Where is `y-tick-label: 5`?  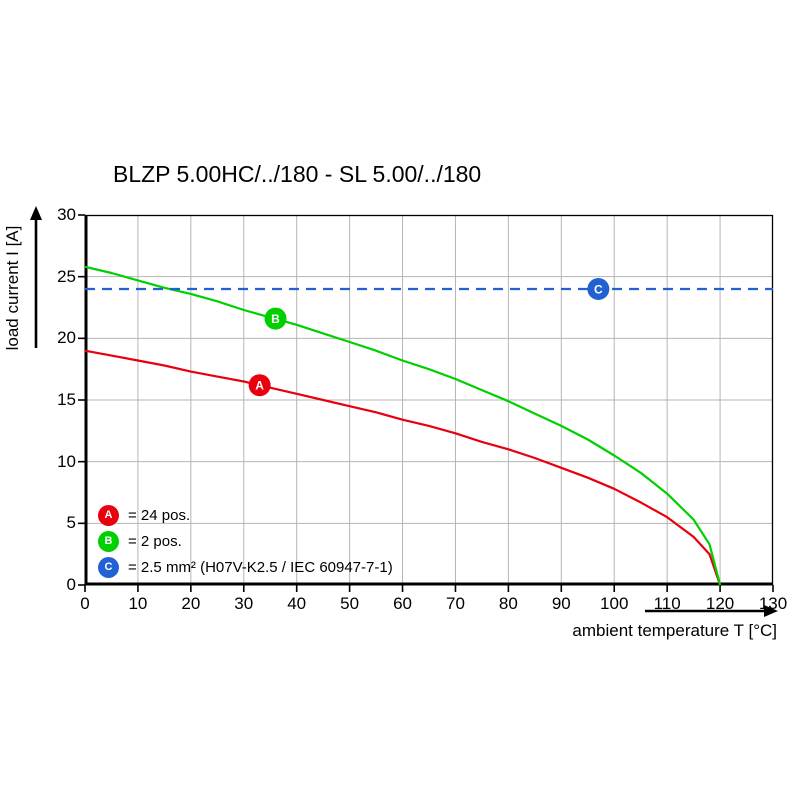 y-tick-label: 5 is located at coordinates (71, 523).